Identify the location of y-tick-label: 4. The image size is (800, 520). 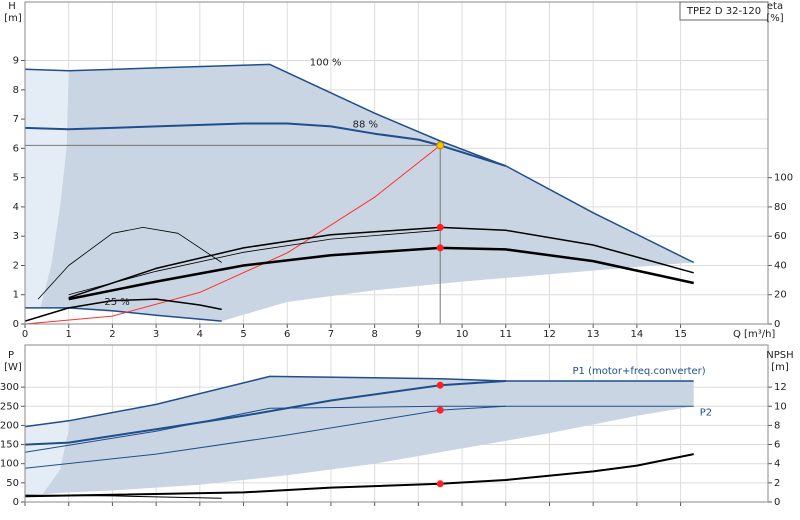
(16, 207).